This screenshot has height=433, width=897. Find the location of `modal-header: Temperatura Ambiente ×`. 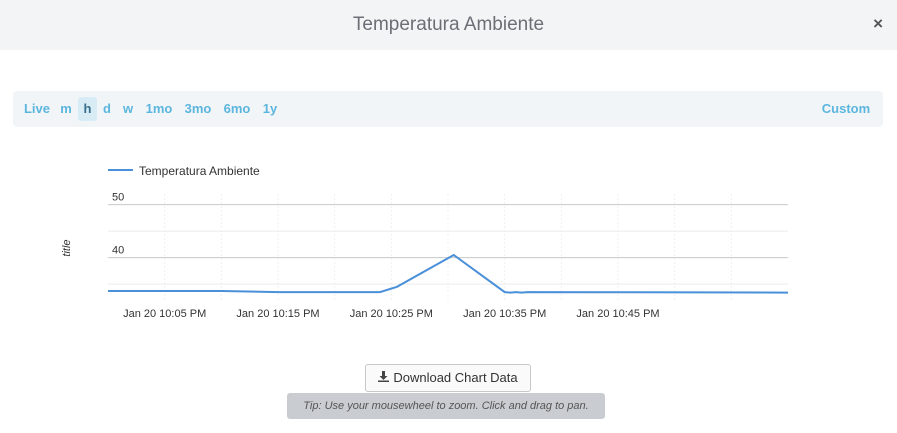

modal-header: Temperatura Ambiente × is located at coordinates (448, 25).